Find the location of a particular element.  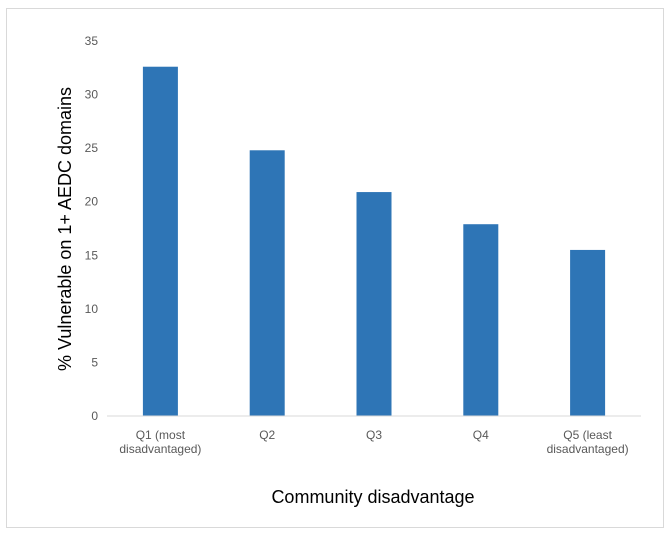

y-axis-title: % Vulnerable on 1+ AEDC domains is located at coordinates (65, 229).